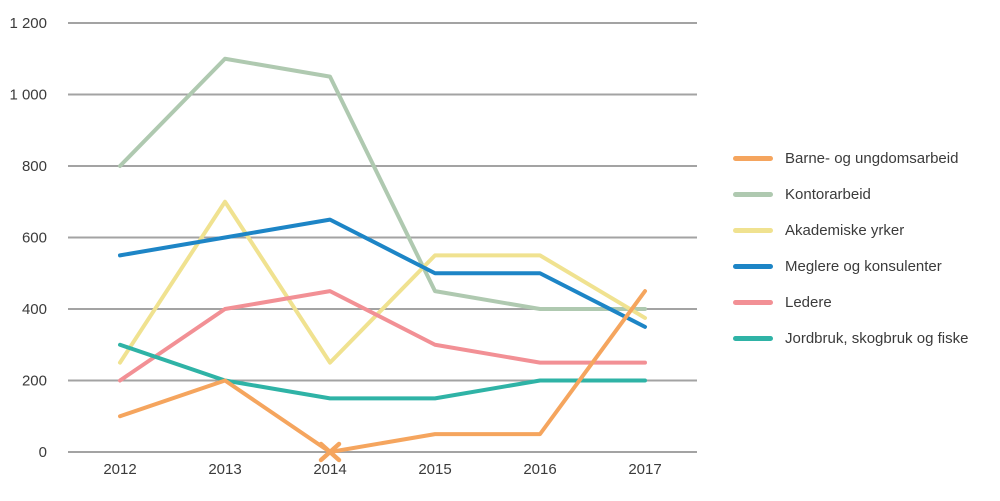 This screenshot has height=501, width=1000. What do you see at coordinates (28, 95) in the screenshot?
I see `y-tick-label-1000: 1 000` at bounding box center [28, 95].